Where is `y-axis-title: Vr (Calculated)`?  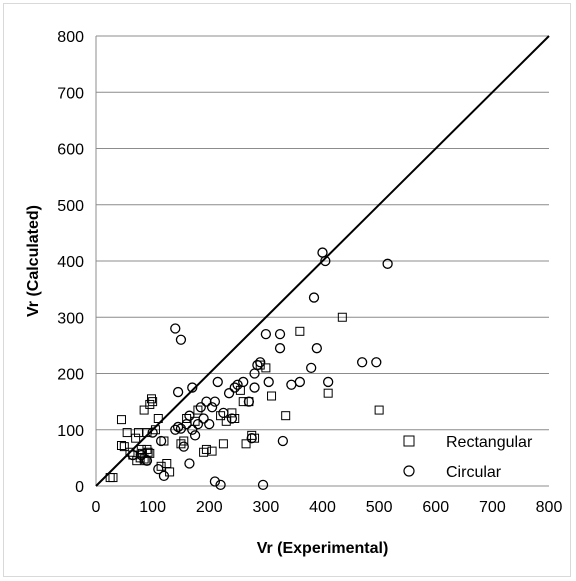 y-axis-title: Vr (Calculated) is located at coordinates (33, 261).